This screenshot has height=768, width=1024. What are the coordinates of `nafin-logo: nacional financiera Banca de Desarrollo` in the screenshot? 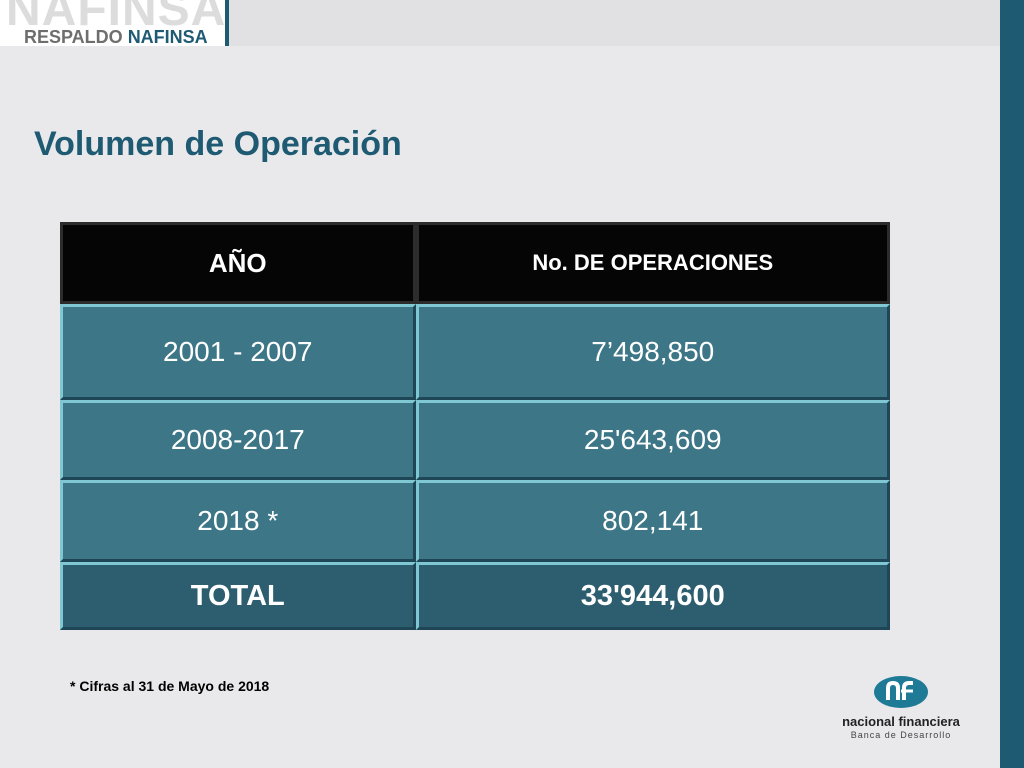 It's located at (901, 710).